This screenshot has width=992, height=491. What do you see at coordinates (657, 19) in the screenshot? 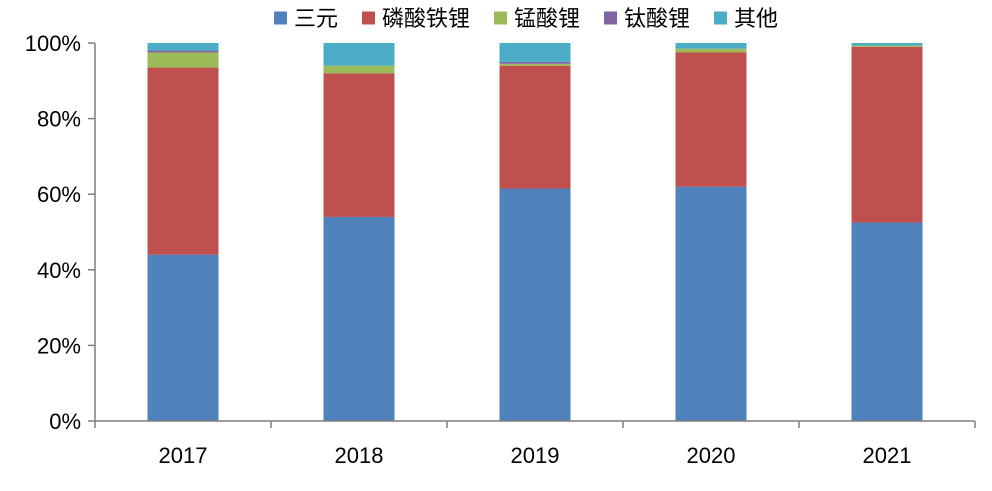
I see `legend-label: 钛酸锂` at bounding box center [657, 19].